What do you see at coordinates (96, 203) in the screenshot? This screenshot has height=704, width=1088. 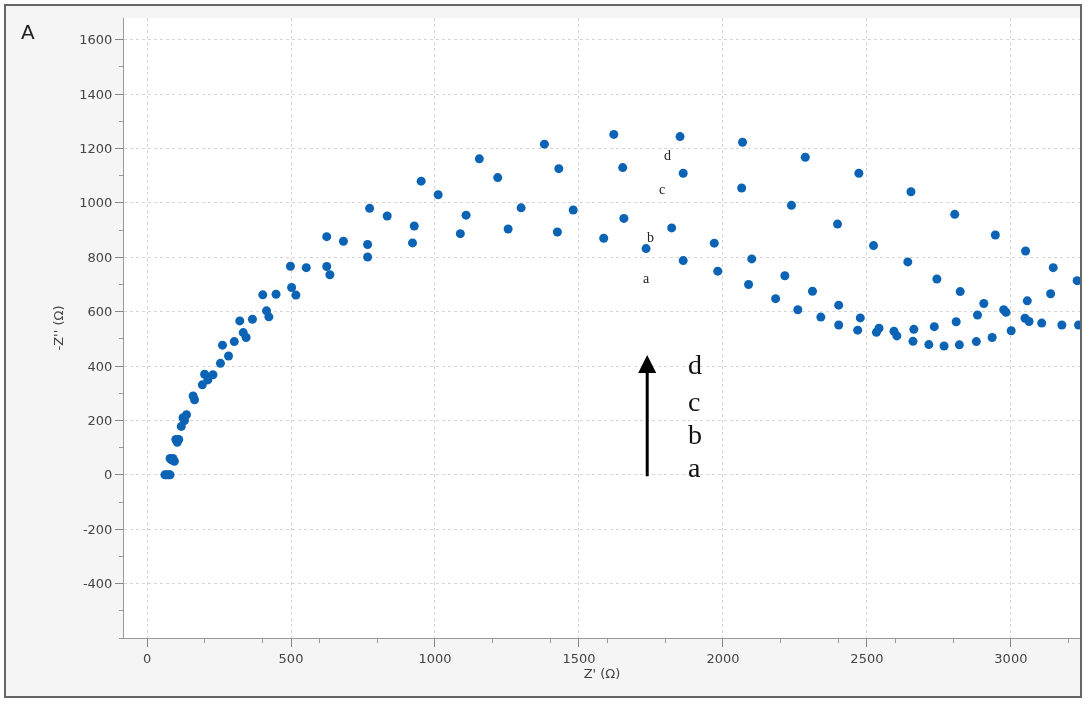 I see `y-tick-label: 1000` at bounding box center [96, 203].